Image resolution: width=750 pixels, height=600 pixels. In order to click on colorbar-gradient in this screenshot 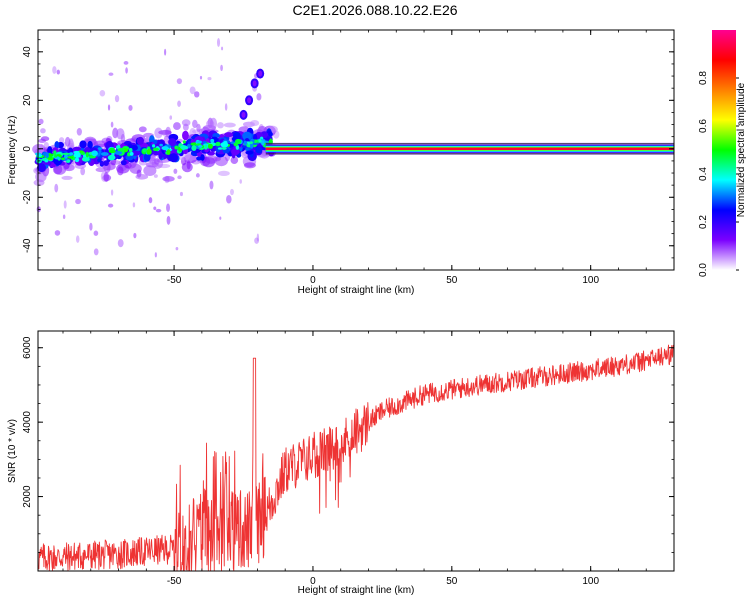, I will do `click(724, 150)`.